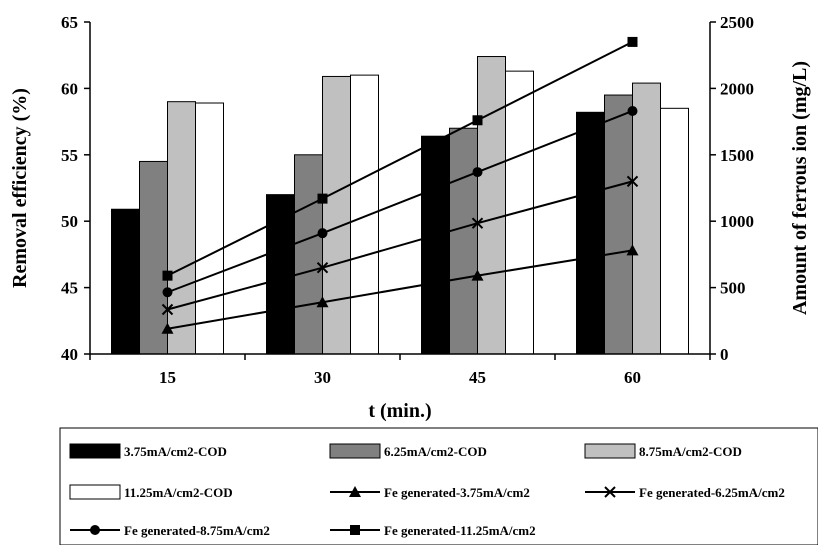 This screenshot has height=545, width=818. What do you see at coordinates (399, 411) in the screenshot?
I see `x-axis-title: t (min.)` at bounding box center [399, 411].